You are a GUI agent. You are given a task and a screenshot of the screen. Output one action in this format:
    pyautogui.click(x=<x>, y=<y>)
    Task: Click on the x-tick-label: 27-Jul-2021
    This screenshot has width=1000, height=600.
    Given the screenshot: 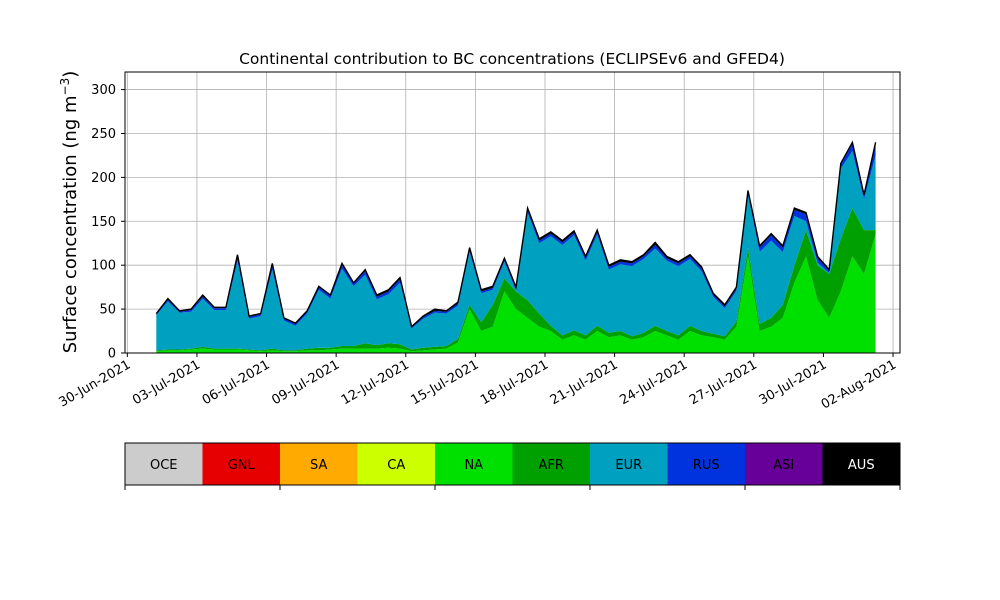 What is the action you would take?
    pyautogui.click(x=723, y=382)
    